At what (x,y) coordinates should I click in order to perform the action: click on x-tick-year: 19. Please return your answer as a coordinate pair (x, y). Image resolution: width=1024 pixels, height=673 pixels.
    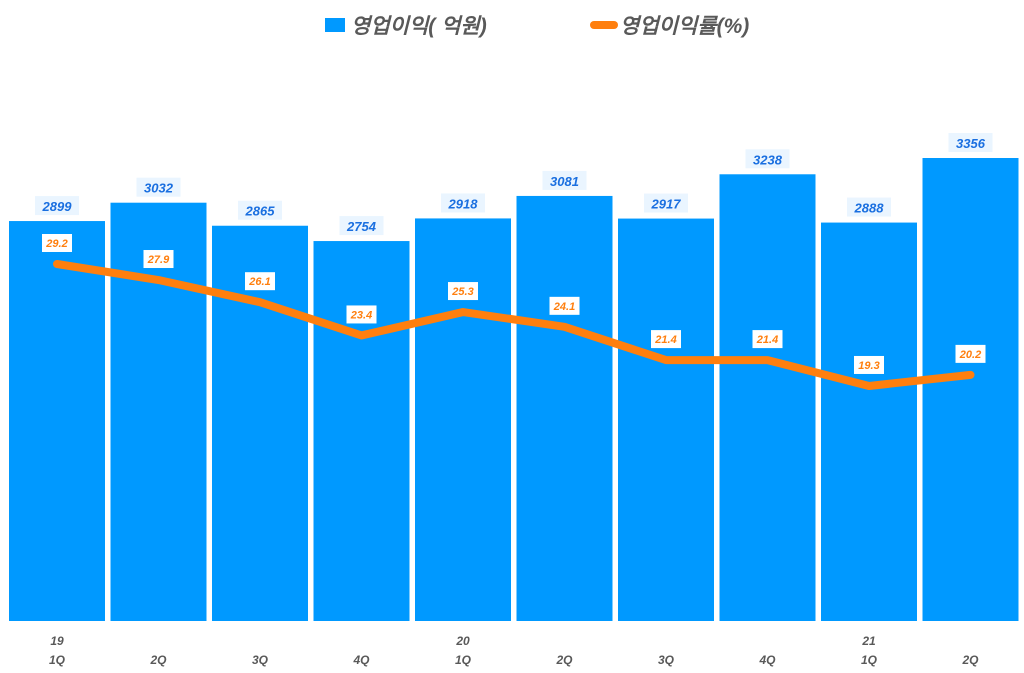
    Looking at the image, I should click on (57, 641).